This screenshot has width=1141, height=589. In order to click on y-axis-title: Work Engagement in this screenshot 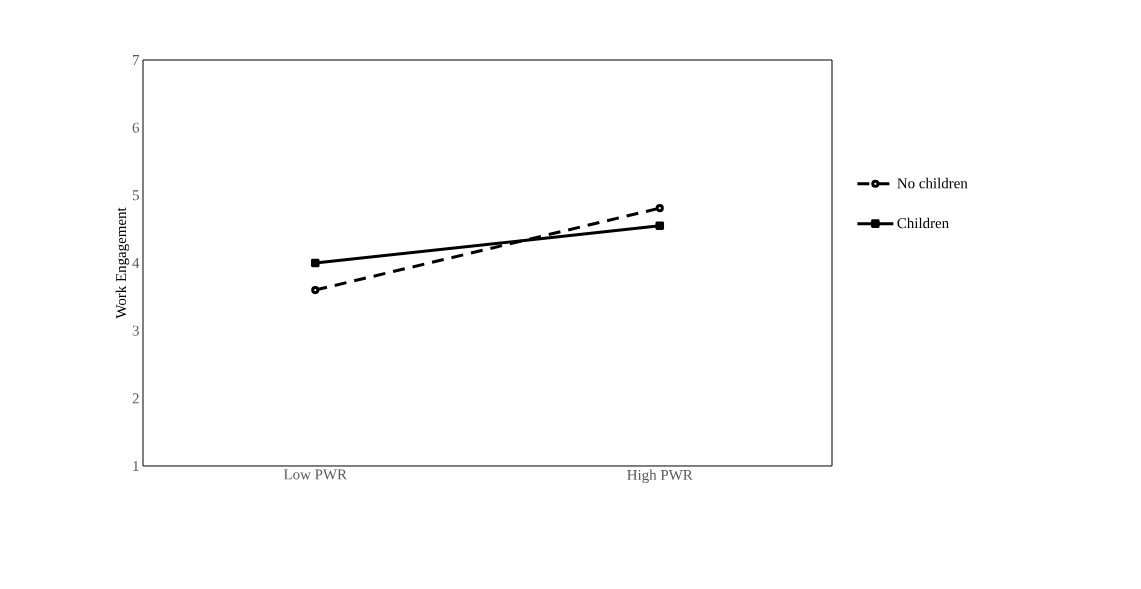, I will do `click(122, 263)`.